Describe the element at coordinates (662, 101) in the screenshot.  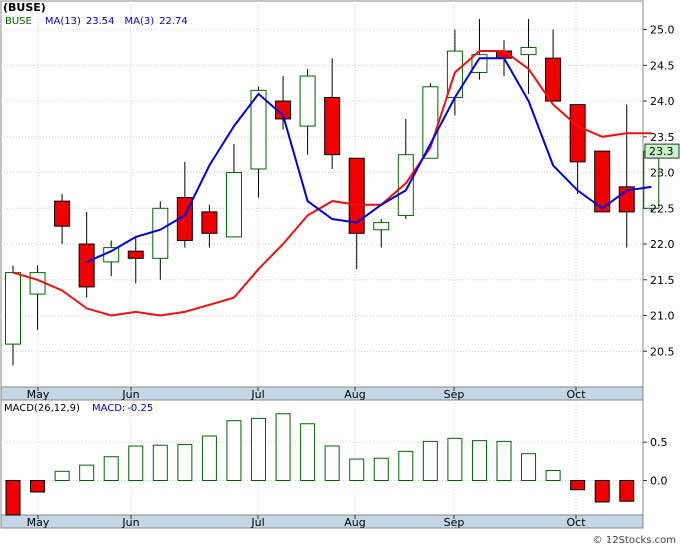
I see `price-y-tick-label: 24.0` at that location.